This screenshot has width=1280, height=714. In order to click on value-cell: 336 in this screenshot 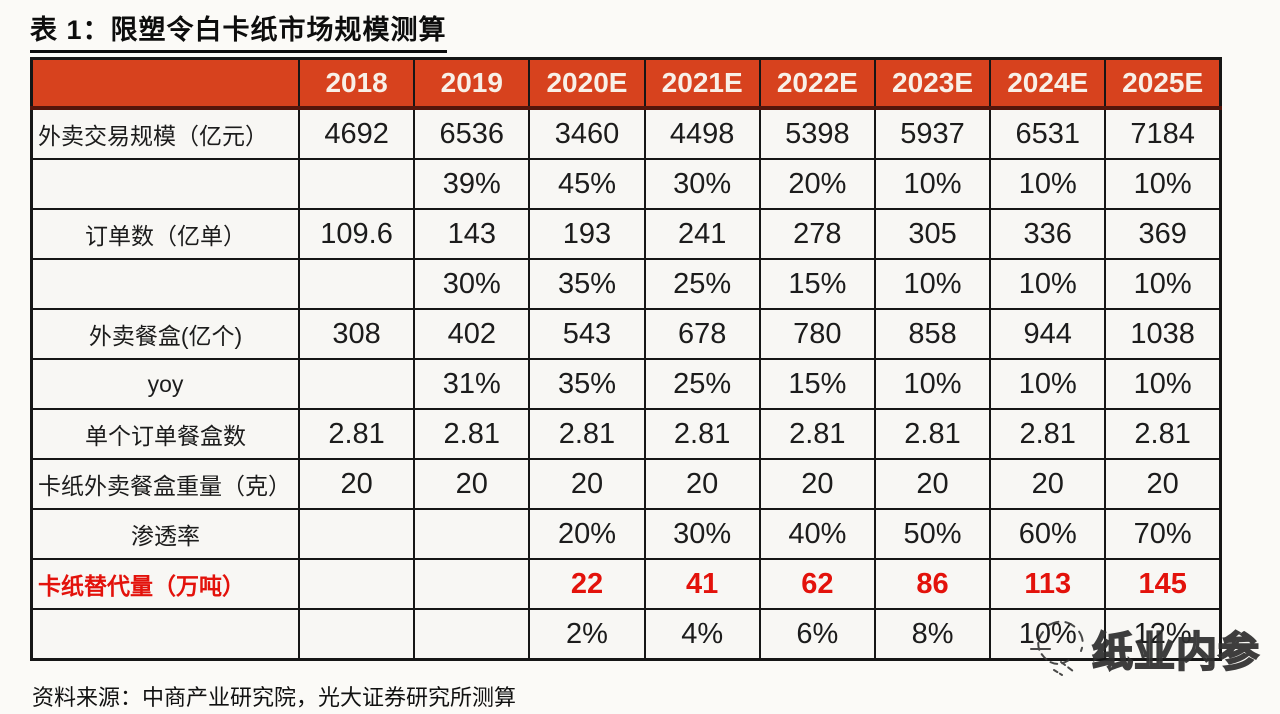, I will do `click(1048, 234)`.